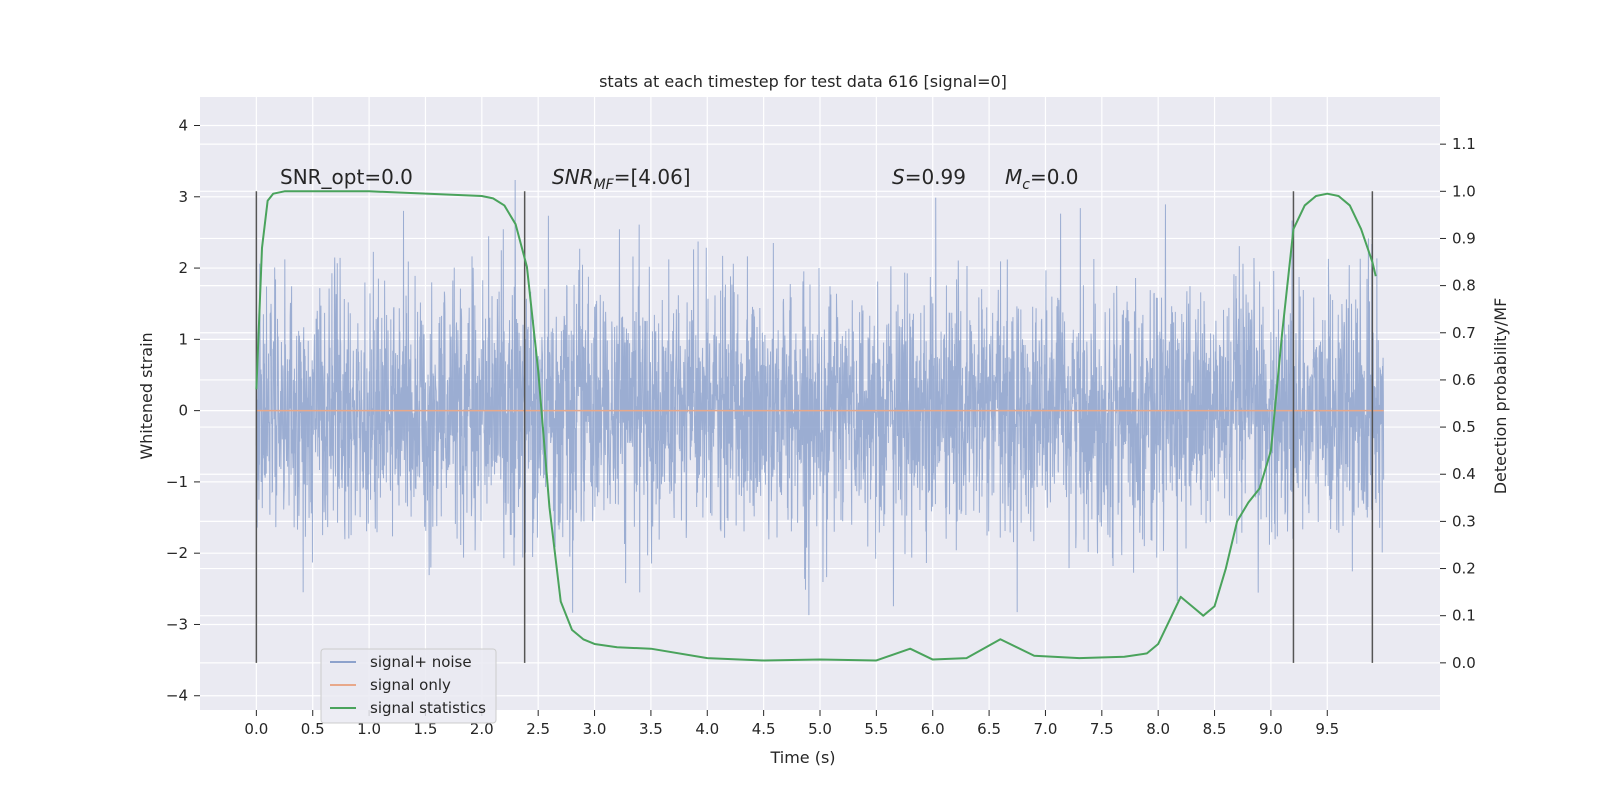 This screenshot has height=800, width=1600. Describe the element at coordinates (1458, 403) in the screenshot. I see `y2-axis-ticks: 1.1 1.0 0.9 0.8 0.7 0.6 0.5 0.4 0.3 0.2 0.1 0.0` at that location.